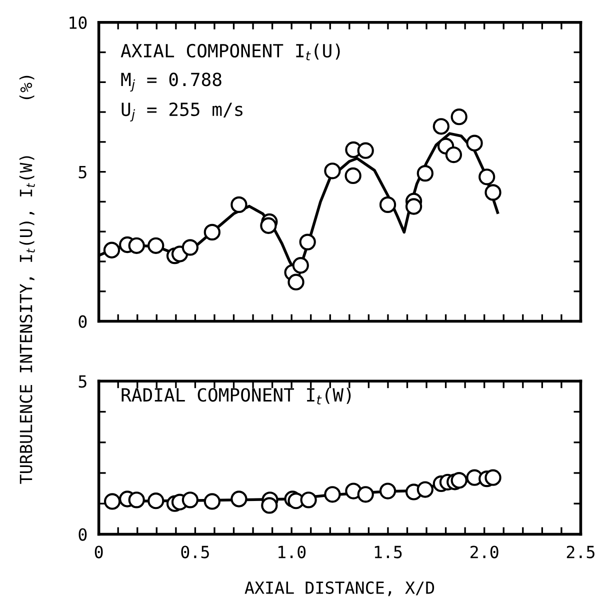 The image size is (610, 605). I want to click on y-axis-title: TURBULENCE INTENSITY, I$_{t}$(U), I$_{t}$(W) (%), so click(27, 280).